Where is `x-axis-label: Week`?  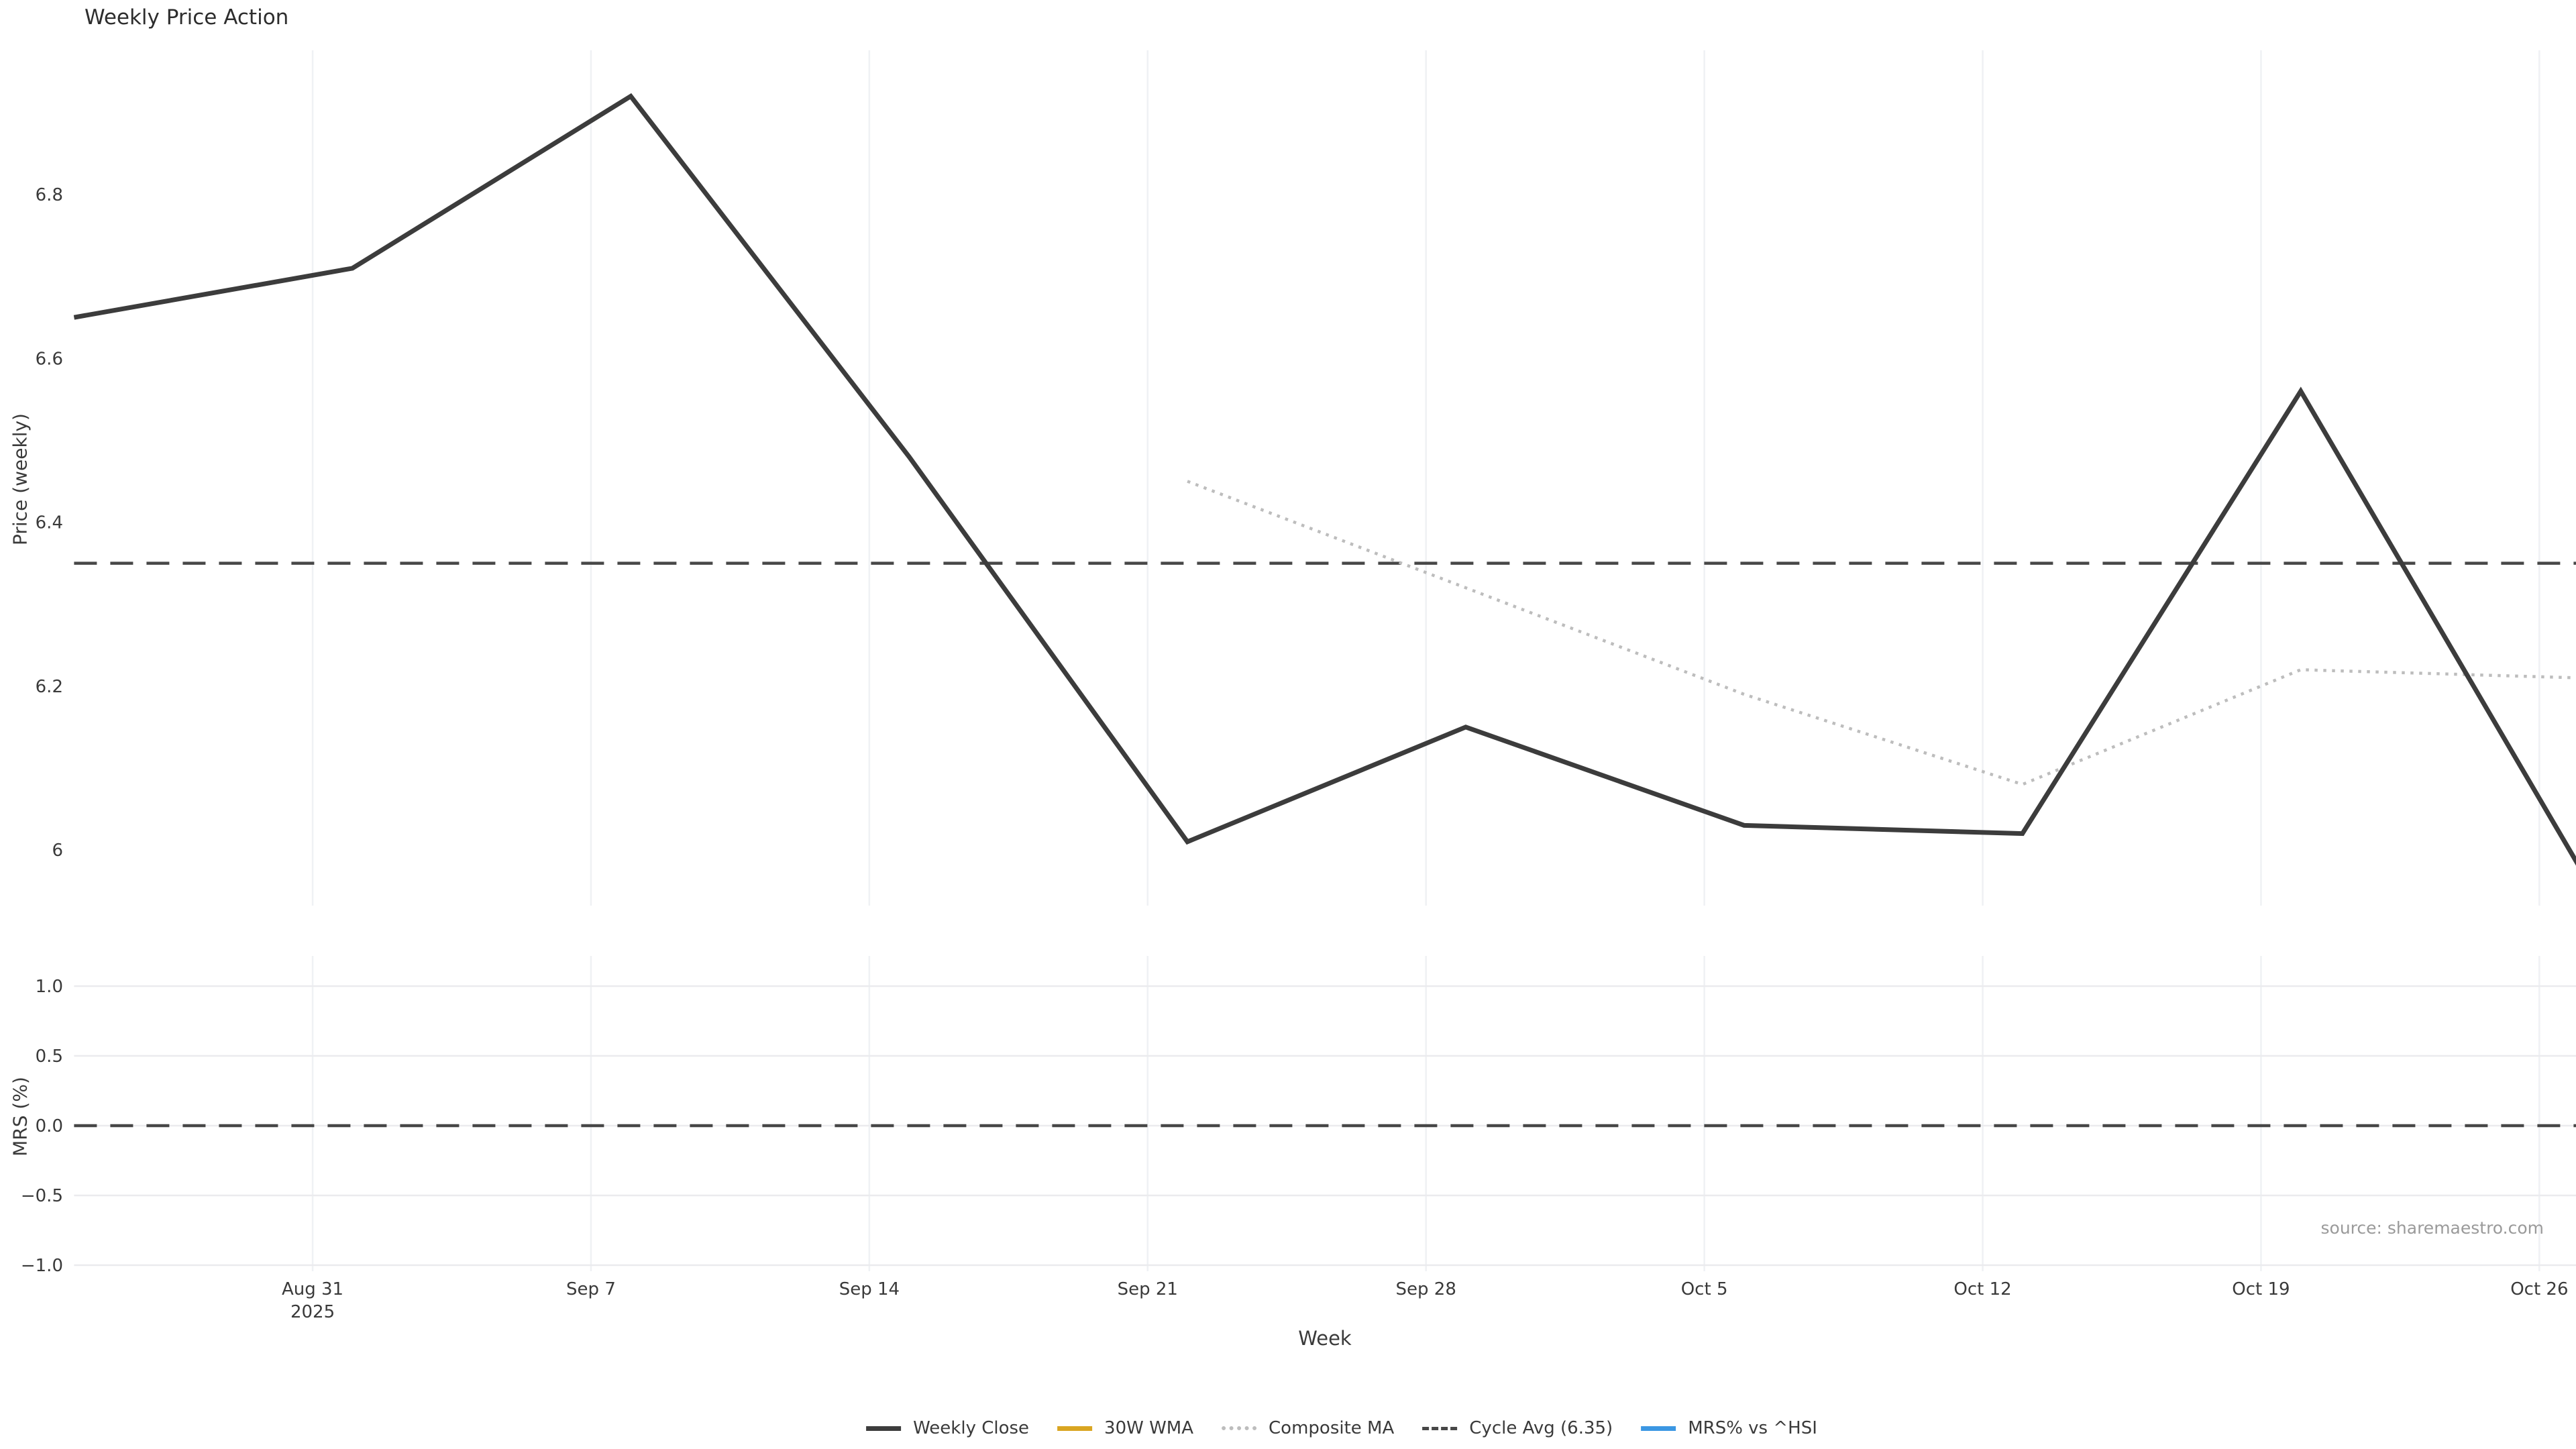 x-axis-label: Week is located at coordinates (1325, 1338).